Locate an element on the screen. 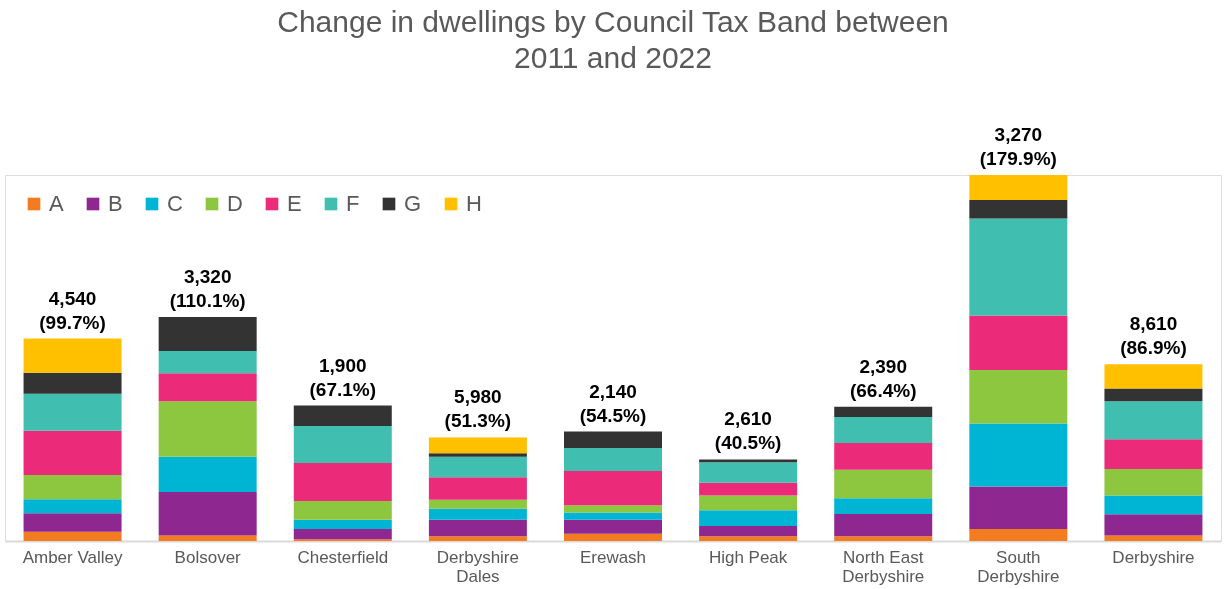 This screenshot has height=589, width=1226. x-tick-label: Chesterfield is located at coordinates (343, 557).